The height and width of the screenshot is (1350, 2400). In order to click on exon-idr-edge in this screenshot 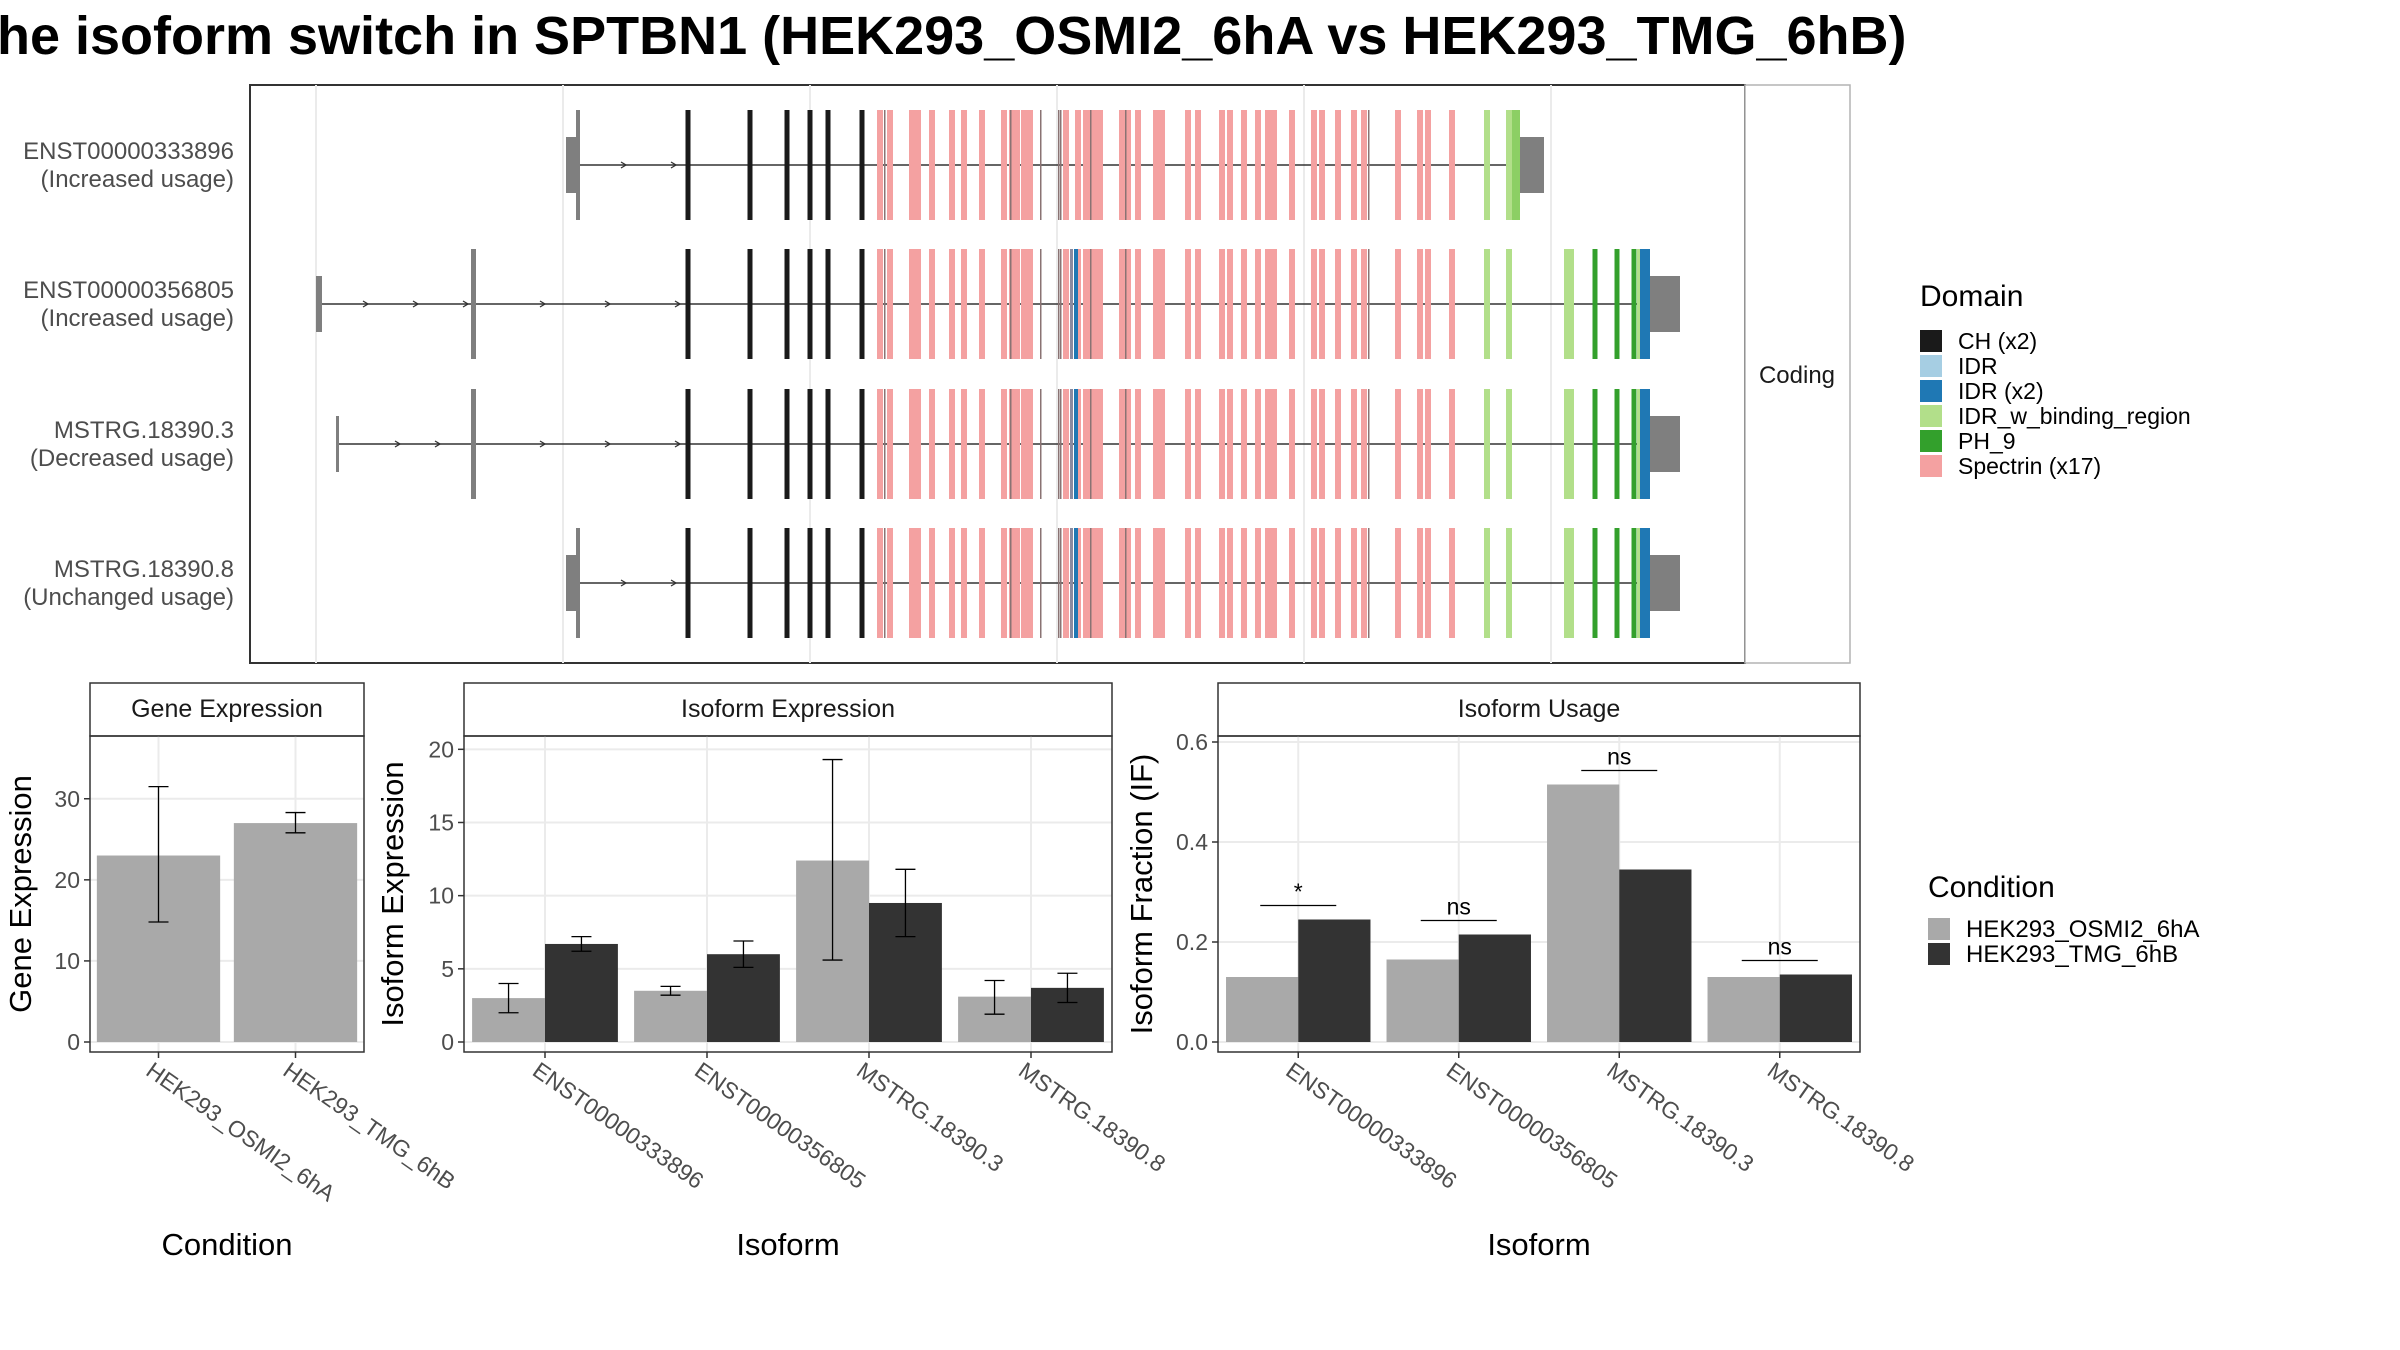, I will do `click(1071, 444)`.